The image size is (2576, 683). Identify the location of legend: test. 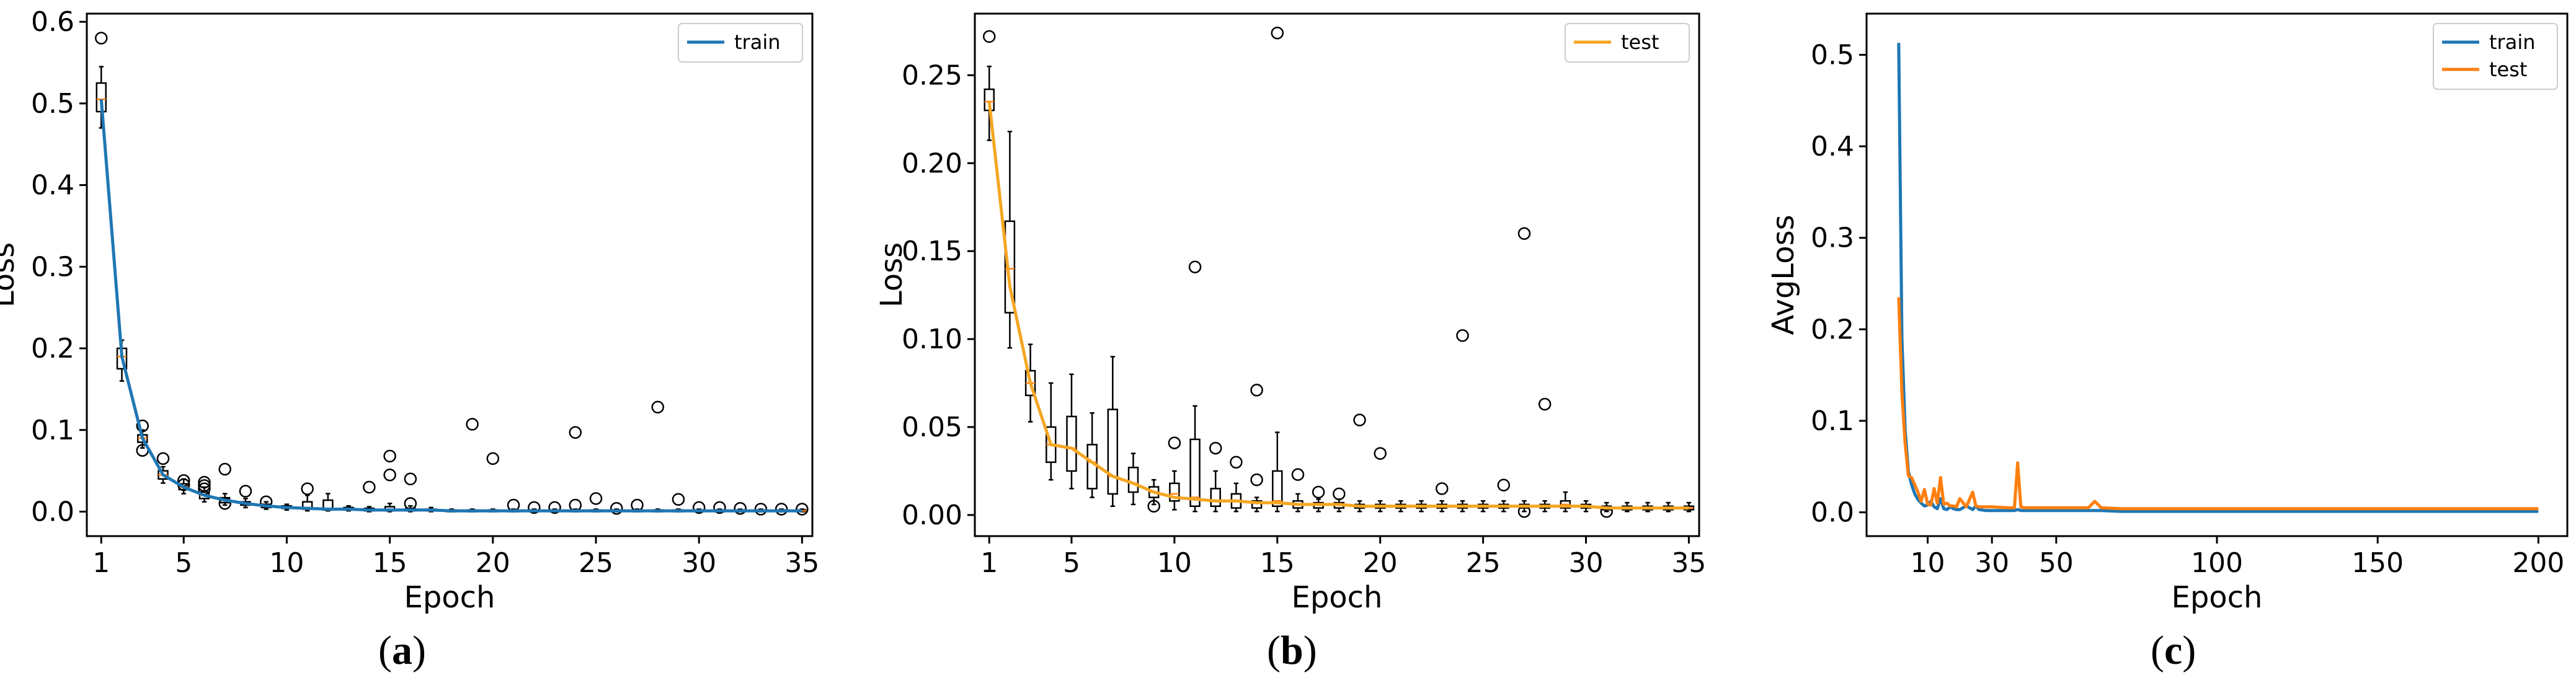
(1627, 43).